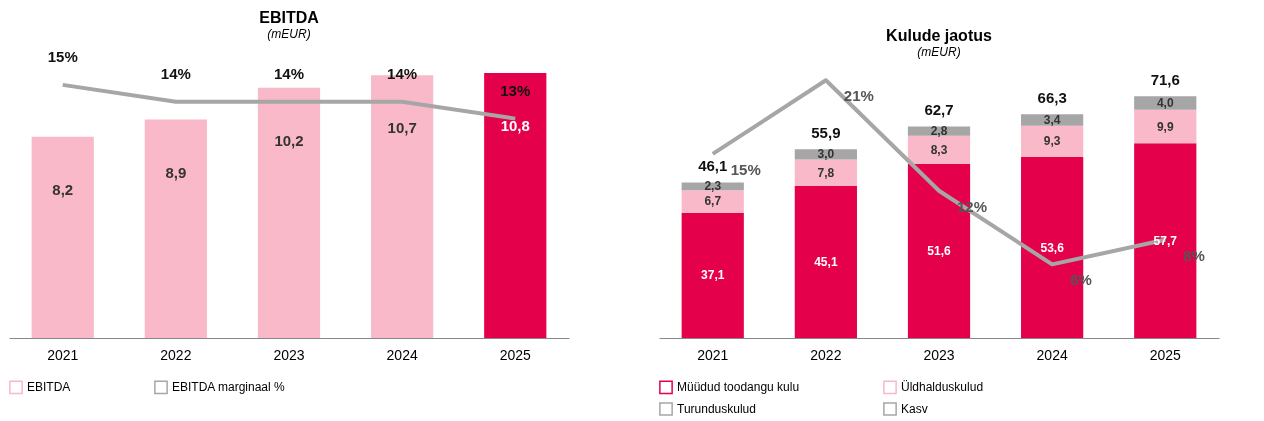 The image size is (1264, 421). I want to click on data-label: 10,7, so click(402, 128).